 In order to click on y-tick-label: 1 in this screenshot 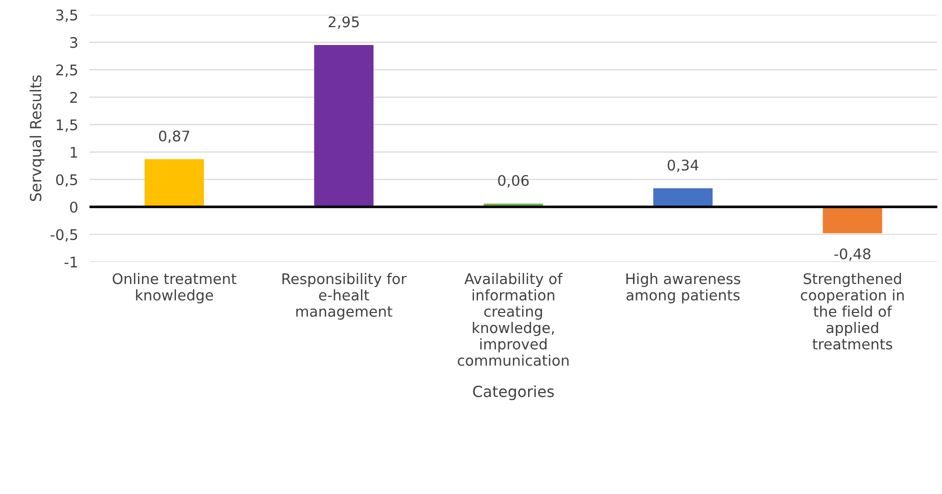, I will do `click(74, 152)`.